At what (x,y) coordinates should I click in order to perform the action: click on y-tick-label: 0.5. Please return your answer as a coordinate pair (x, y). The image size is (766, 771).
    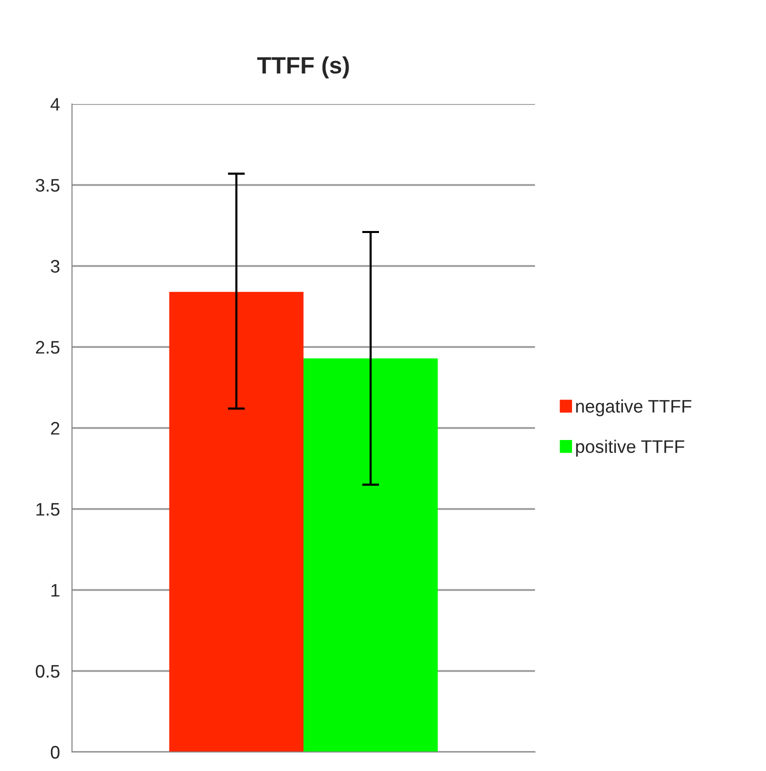
    Looking at the image, I should click on (48, 671).